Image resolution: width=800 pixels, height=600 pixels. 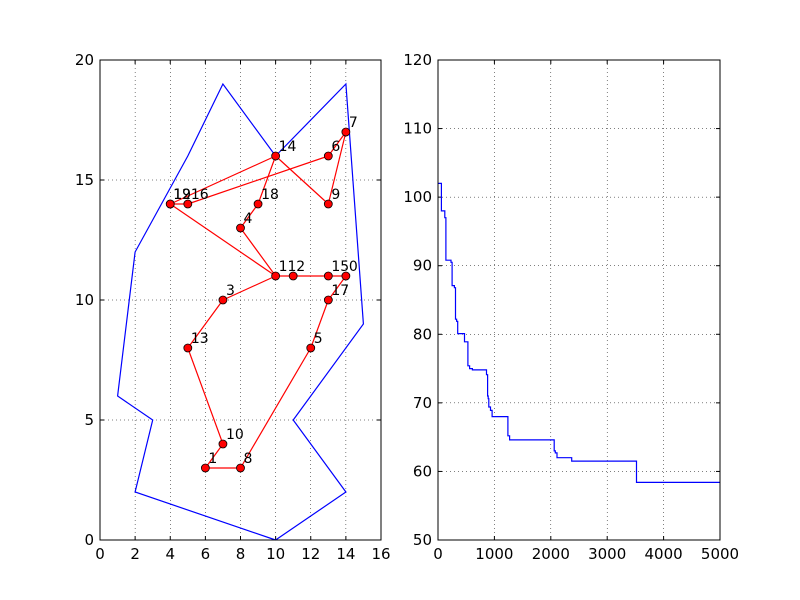 I want to click on city-label: 3, so click(x=230, y=291).